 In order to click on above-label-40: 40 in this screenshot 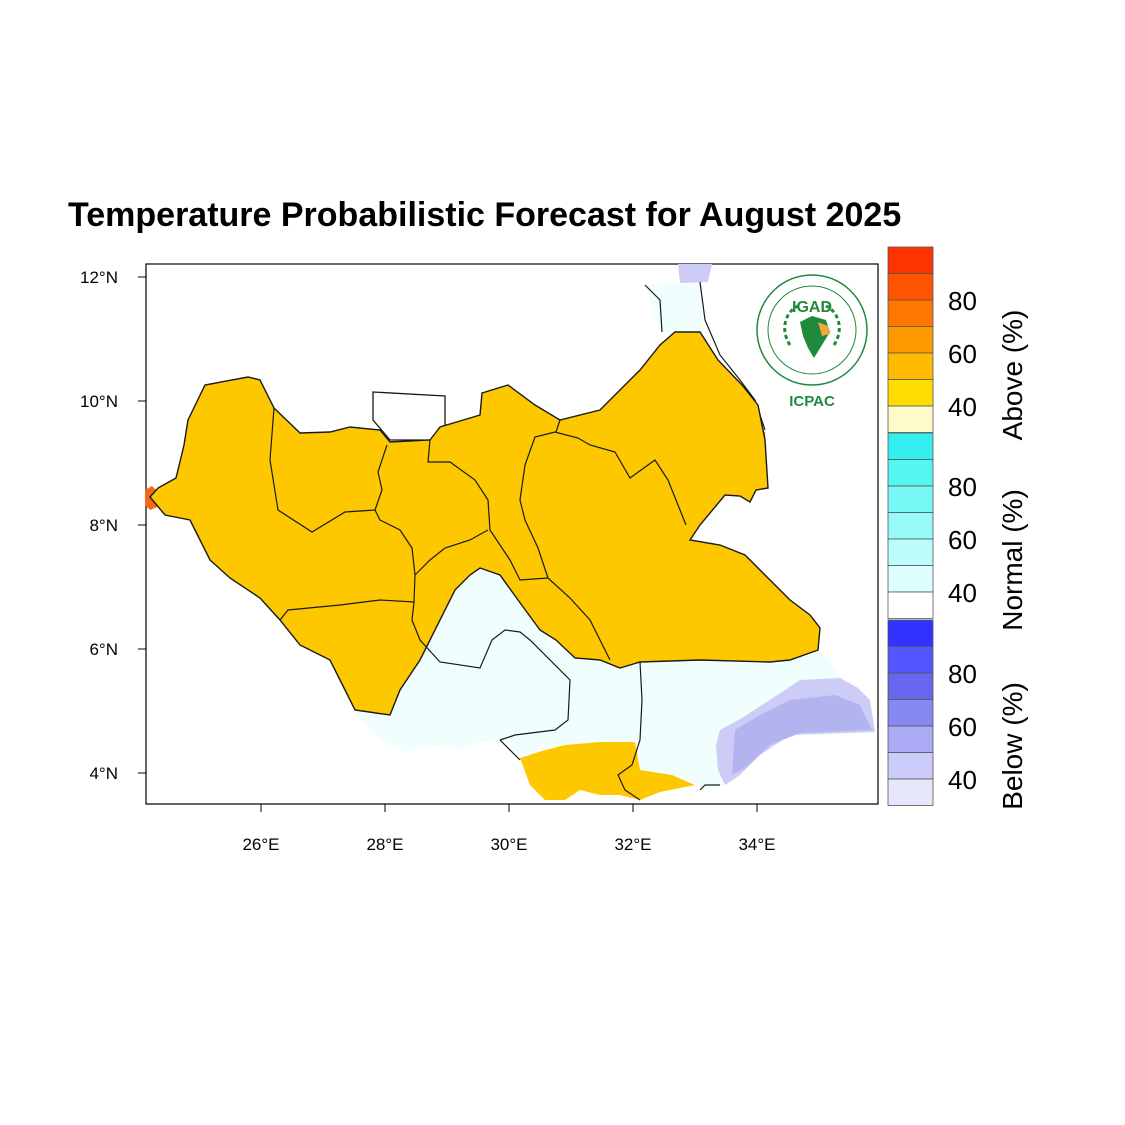, I will do `click(962, 407)`.